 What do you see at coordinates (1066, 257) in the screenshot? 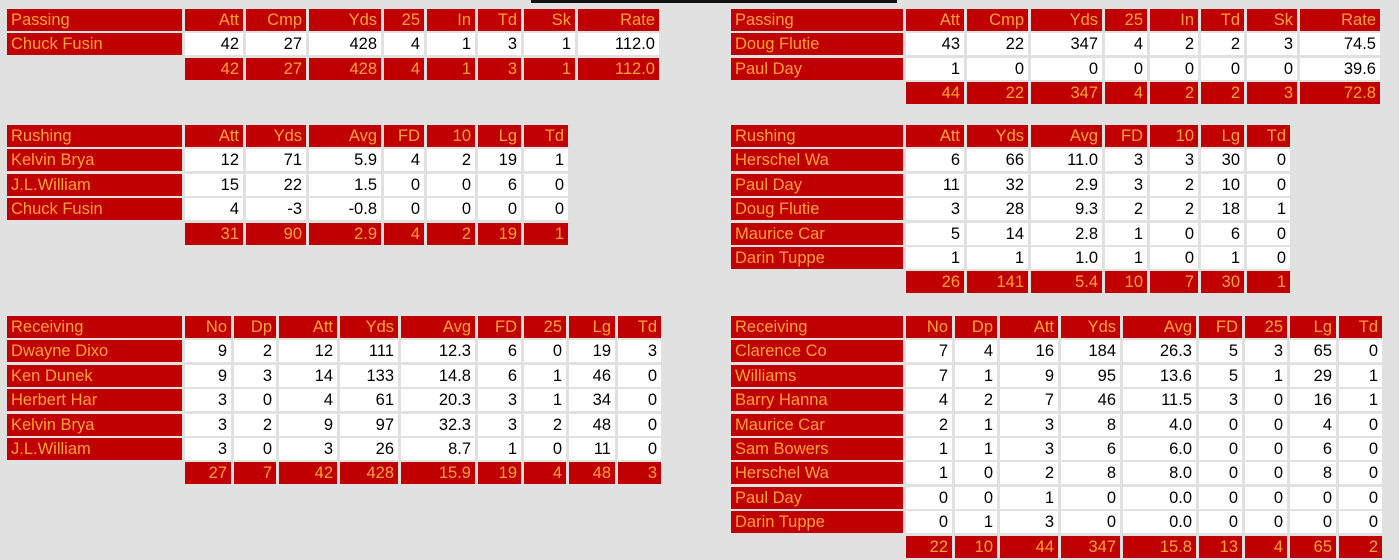
I see `stat-value: 1.0` at bounding box center [1066, 257].